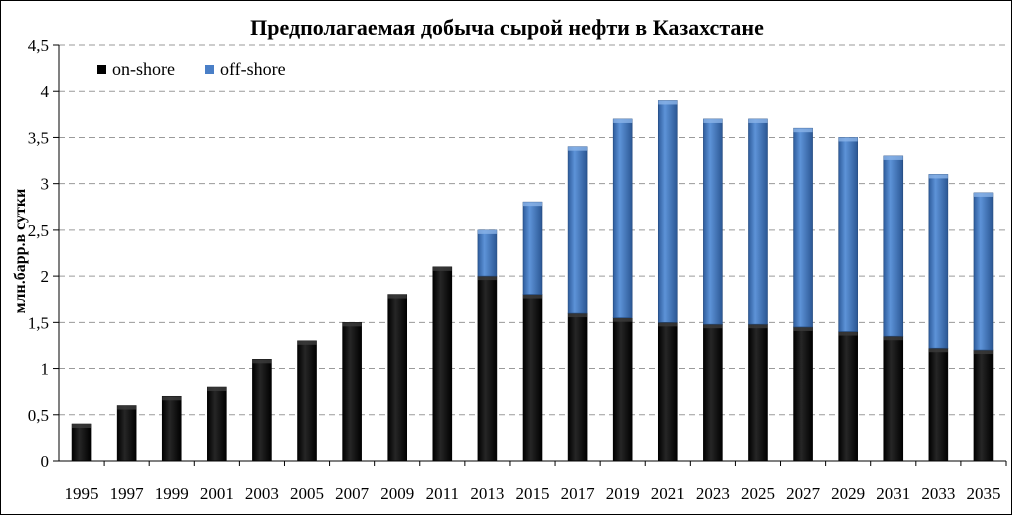  I want to click on y-tick-label: 3,5, so click(38, 137).